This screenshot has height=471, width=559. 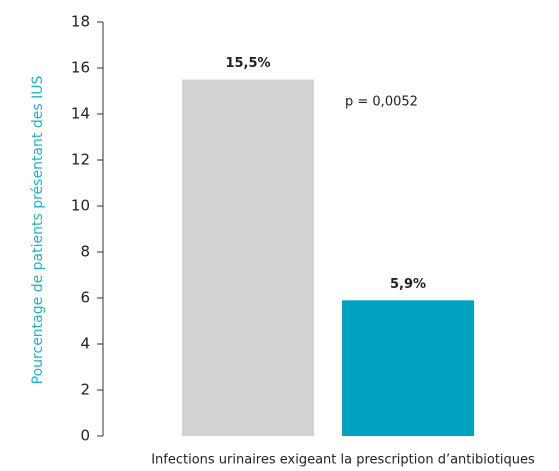 What do you see at coordinates (80, 160) in the screenshot?
I see `y-tick-label: 12` at bounding box center [80, 160].